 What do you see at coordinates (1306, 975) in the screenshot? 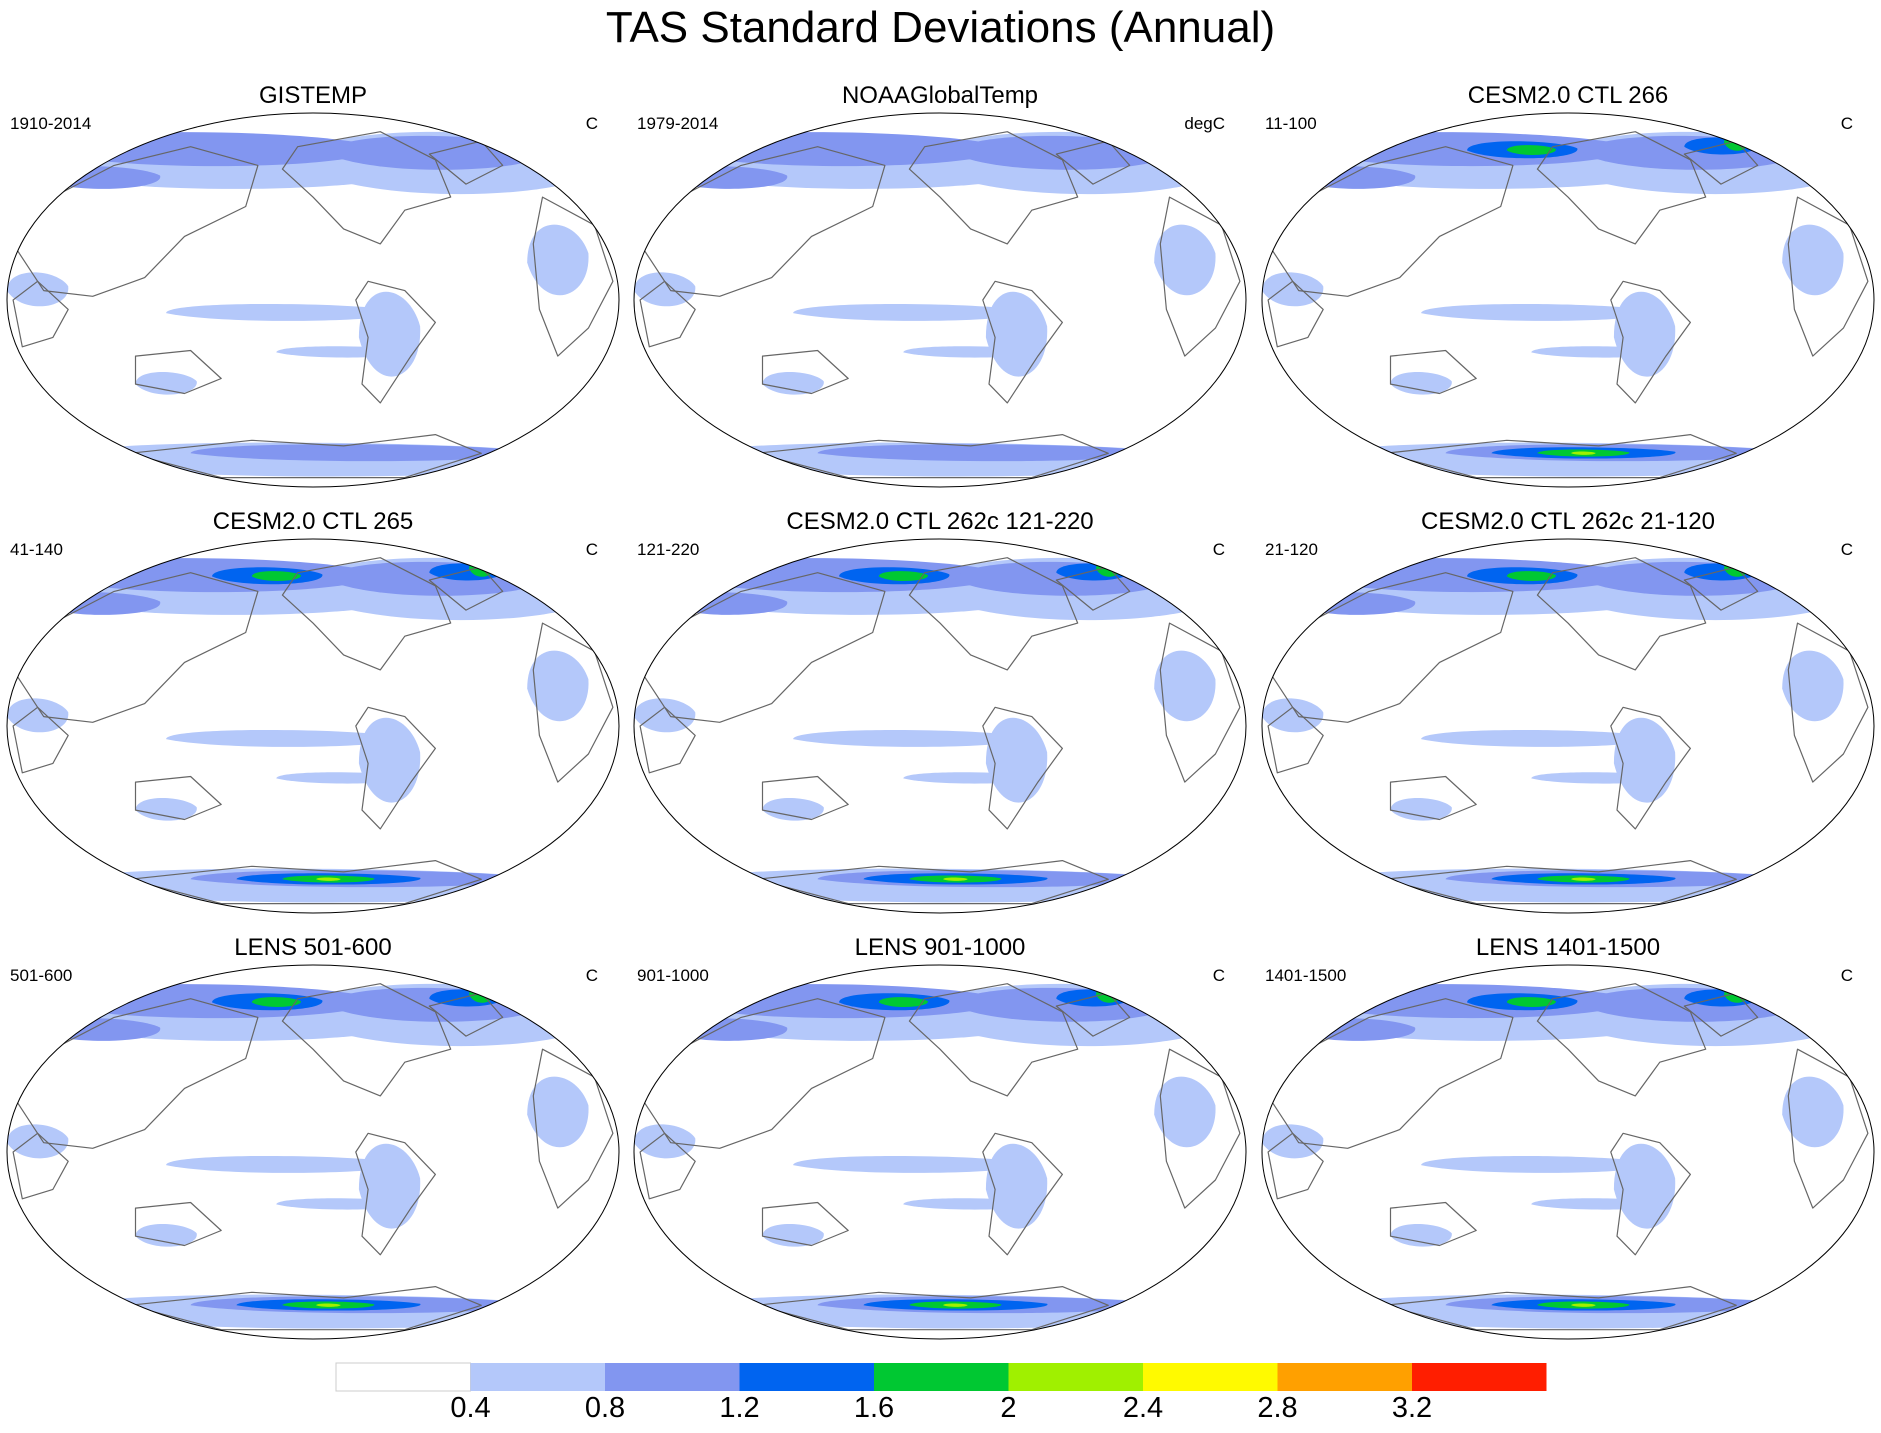
I see `panel-period: 1401-1500` at bounding box center [1306, 975].